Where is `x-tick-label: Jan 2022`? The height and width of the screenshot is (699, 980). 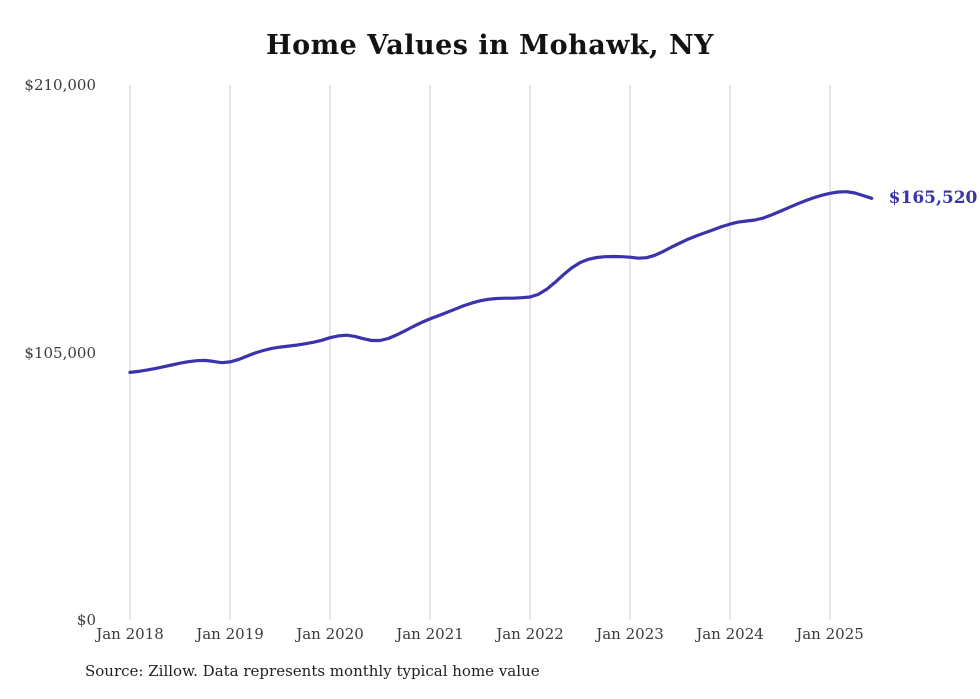
x-tick-label: Jan 2022 is located at coordinates (530, 634).